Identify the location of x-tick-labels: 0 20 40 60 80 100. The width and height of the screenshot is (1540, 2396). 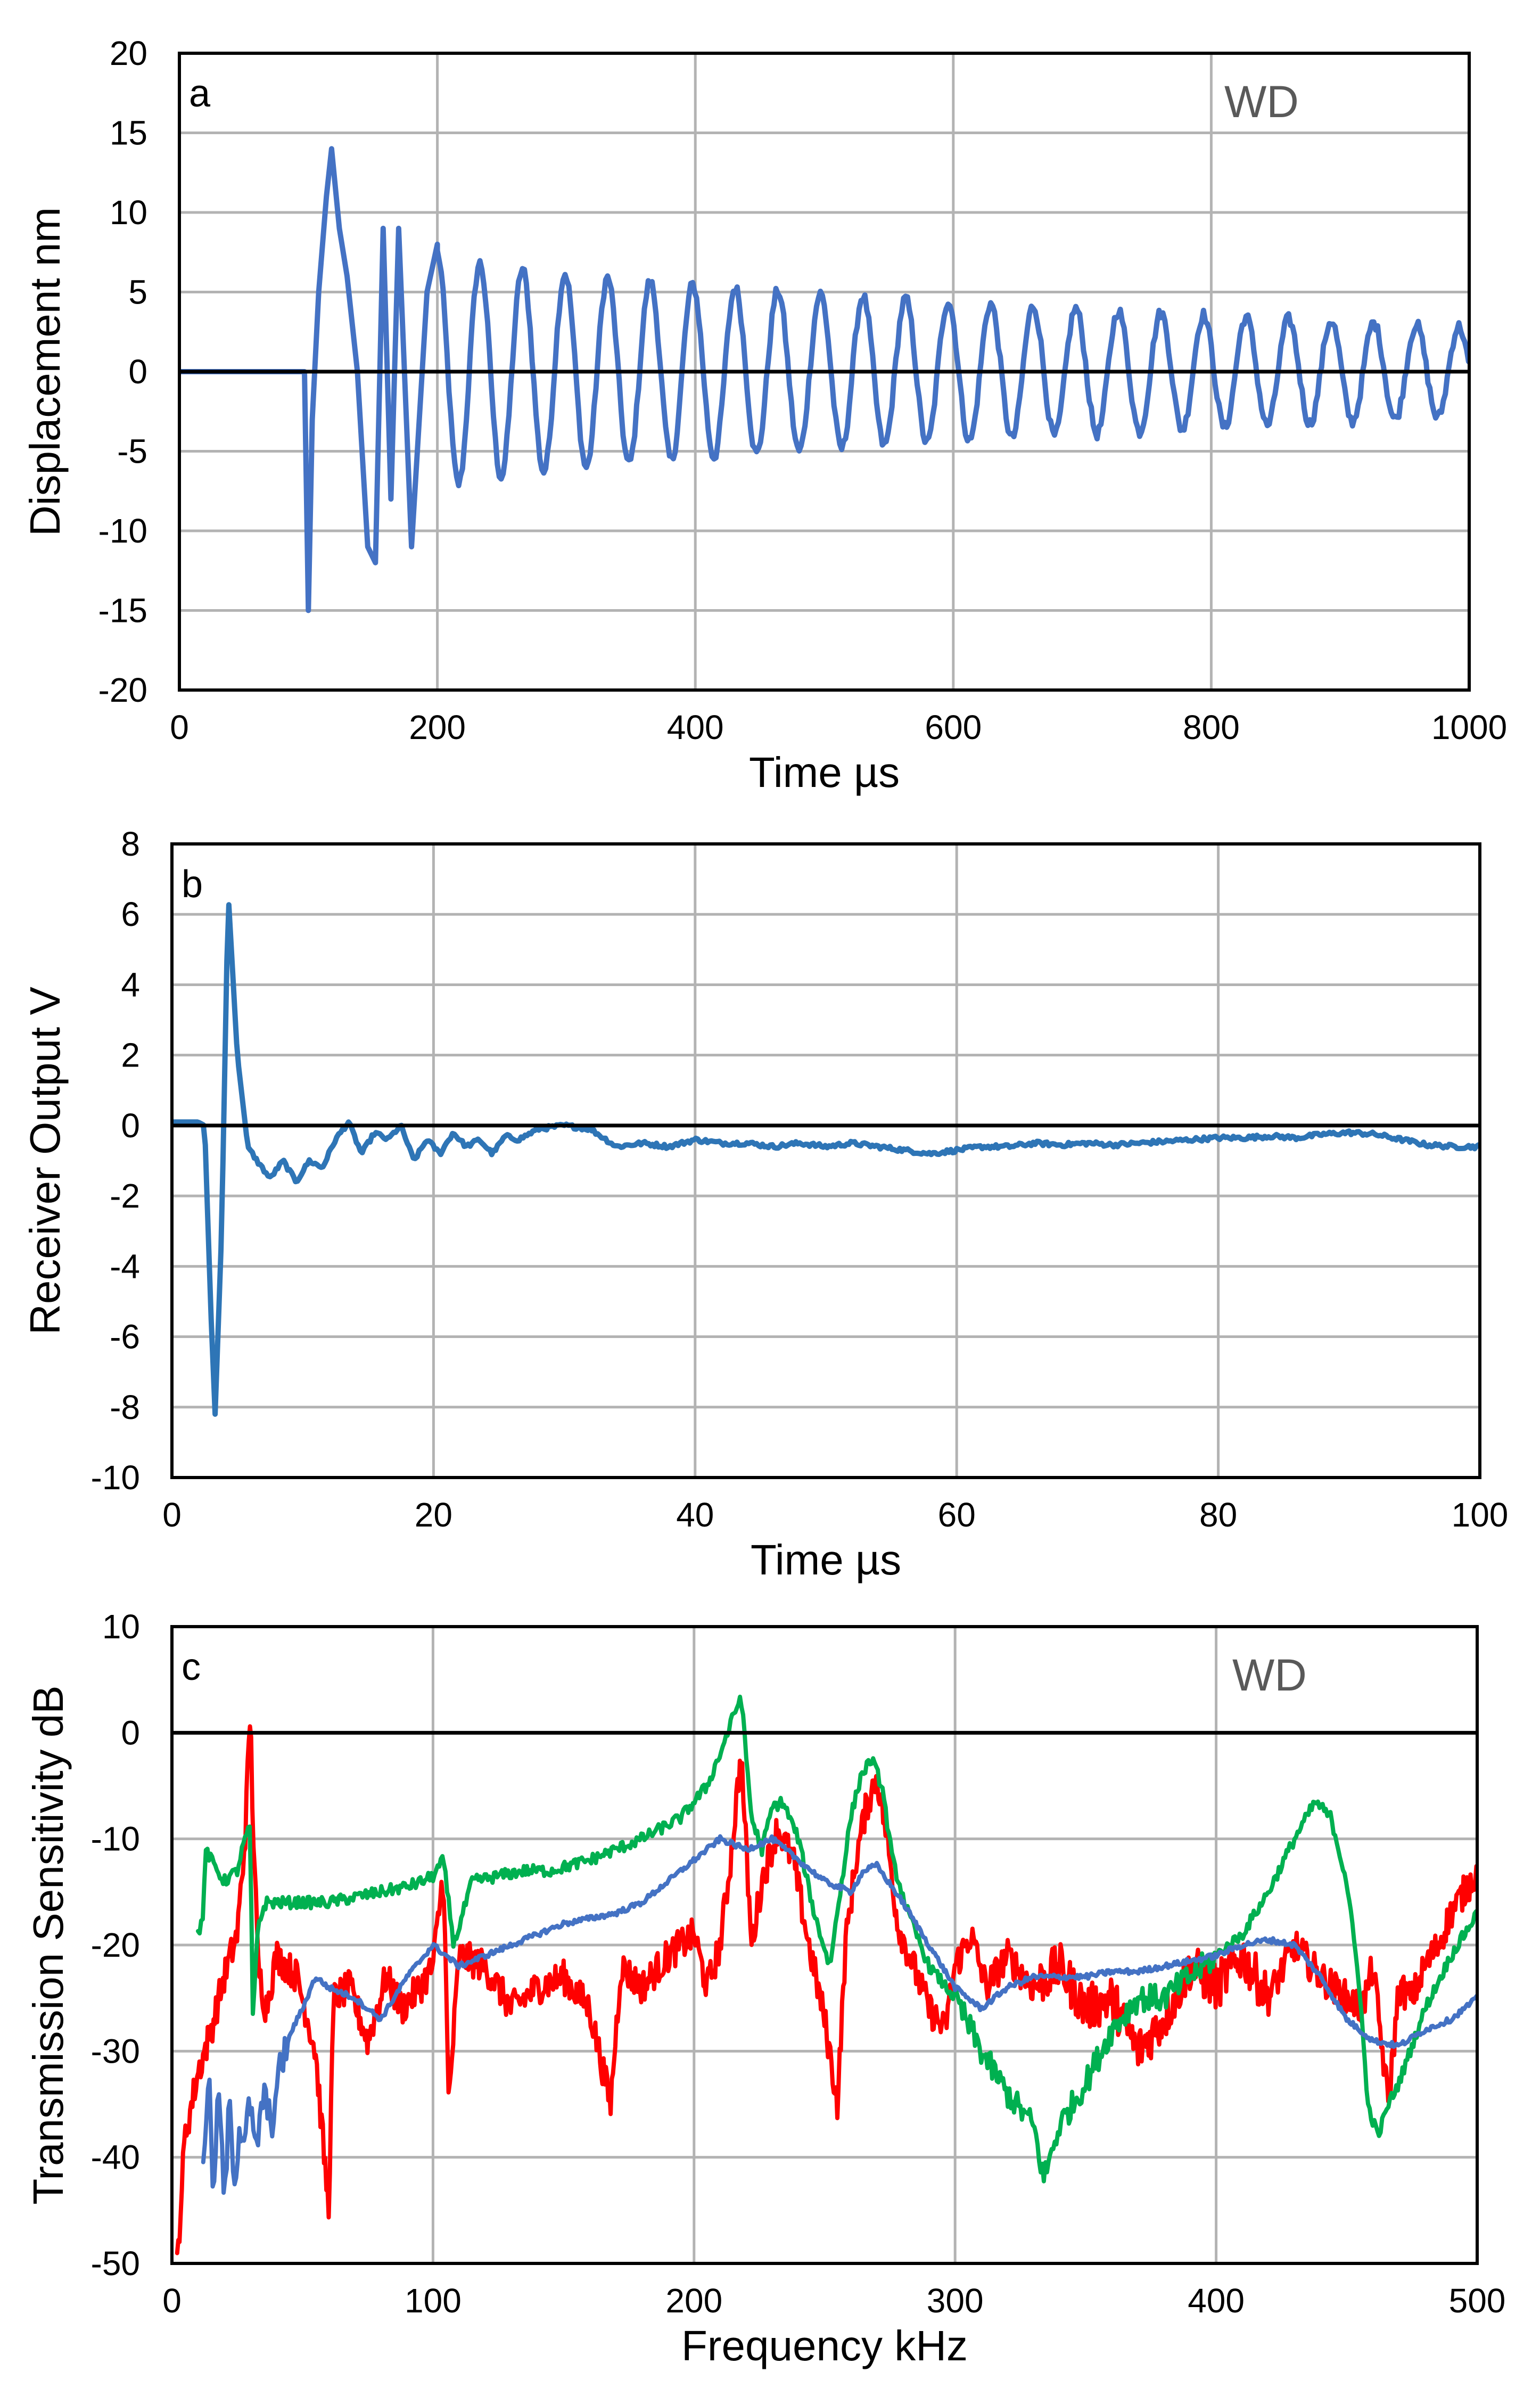
(835, 1515).